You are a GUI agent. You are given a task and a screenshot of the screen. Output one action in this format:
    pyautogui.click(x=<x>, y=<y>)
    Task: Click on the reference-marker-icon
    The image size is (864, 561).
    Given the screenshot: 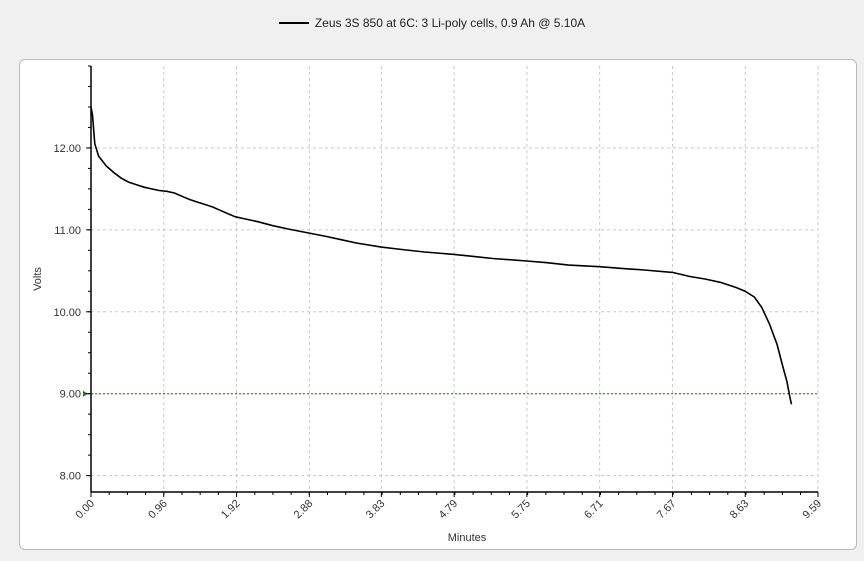 What is the action you would take?
    pyautogui.click(x=85, y=393)
    